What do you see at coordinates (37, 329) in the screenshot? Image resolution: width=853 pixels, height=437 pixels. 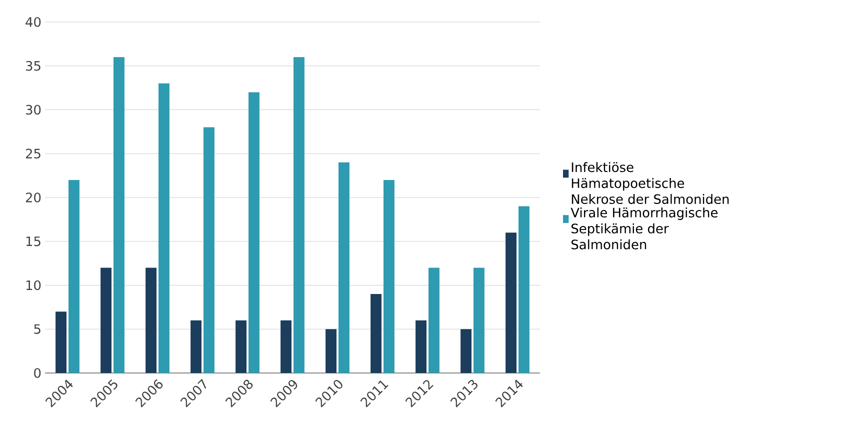 I see `y-tick-label: 5` at bounding box center [37, 329].